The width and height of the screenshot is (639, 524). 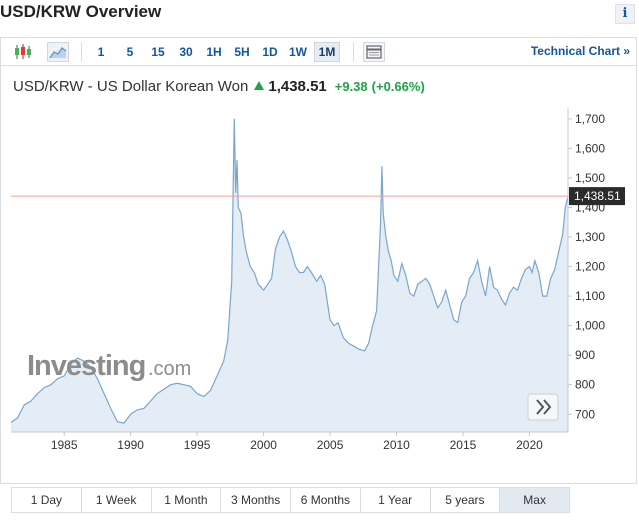 I want to click on range-1-week: 1 Week, so click(x=117, y=500).